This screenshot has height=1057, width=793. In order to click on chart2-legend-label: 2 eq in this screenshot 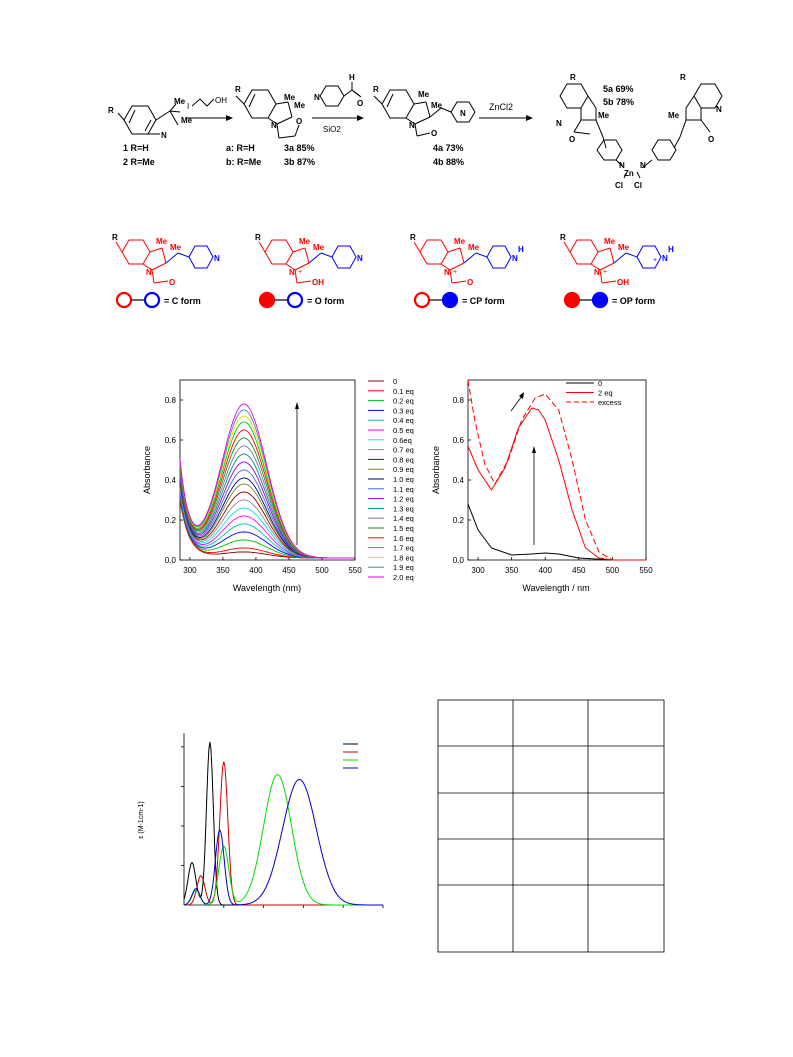, I will do `click(605, 393)`.